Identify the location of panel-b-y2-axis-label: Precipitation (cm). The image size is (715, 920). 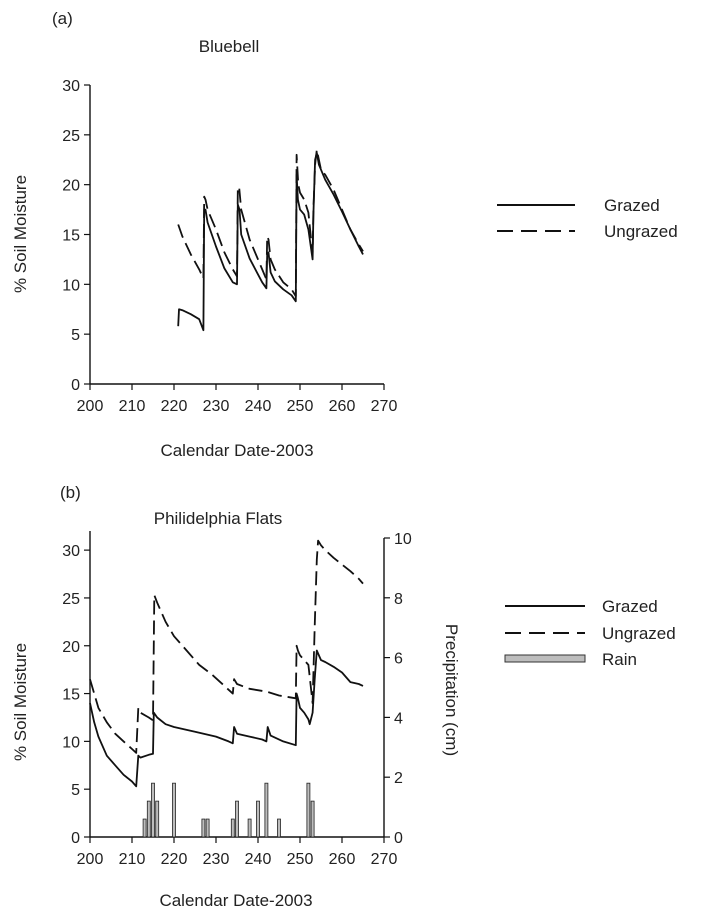
(451, 690).